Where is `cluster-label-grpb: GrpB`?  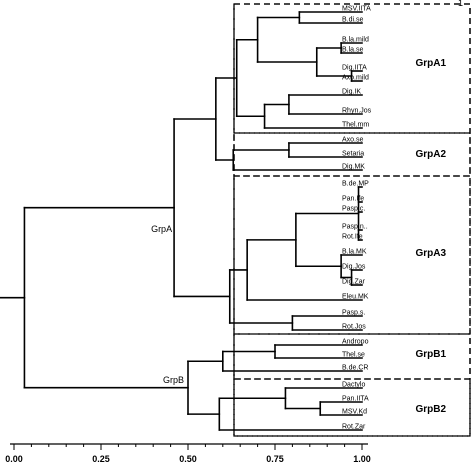 cluster-label-grpb: GrpB is located at coordinates (173, 380).